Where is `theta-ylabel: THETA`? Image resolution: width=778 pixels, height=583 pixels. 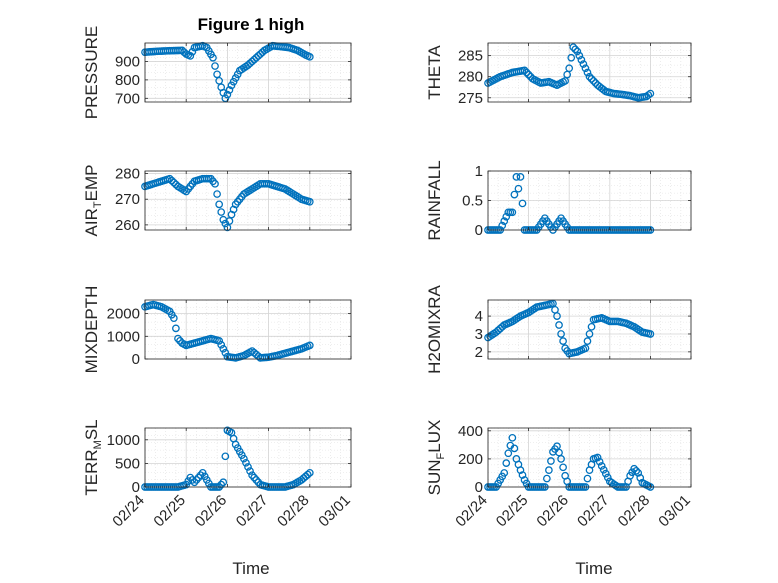 theta-ylabel: THETA is located at coordinates (434, 72).